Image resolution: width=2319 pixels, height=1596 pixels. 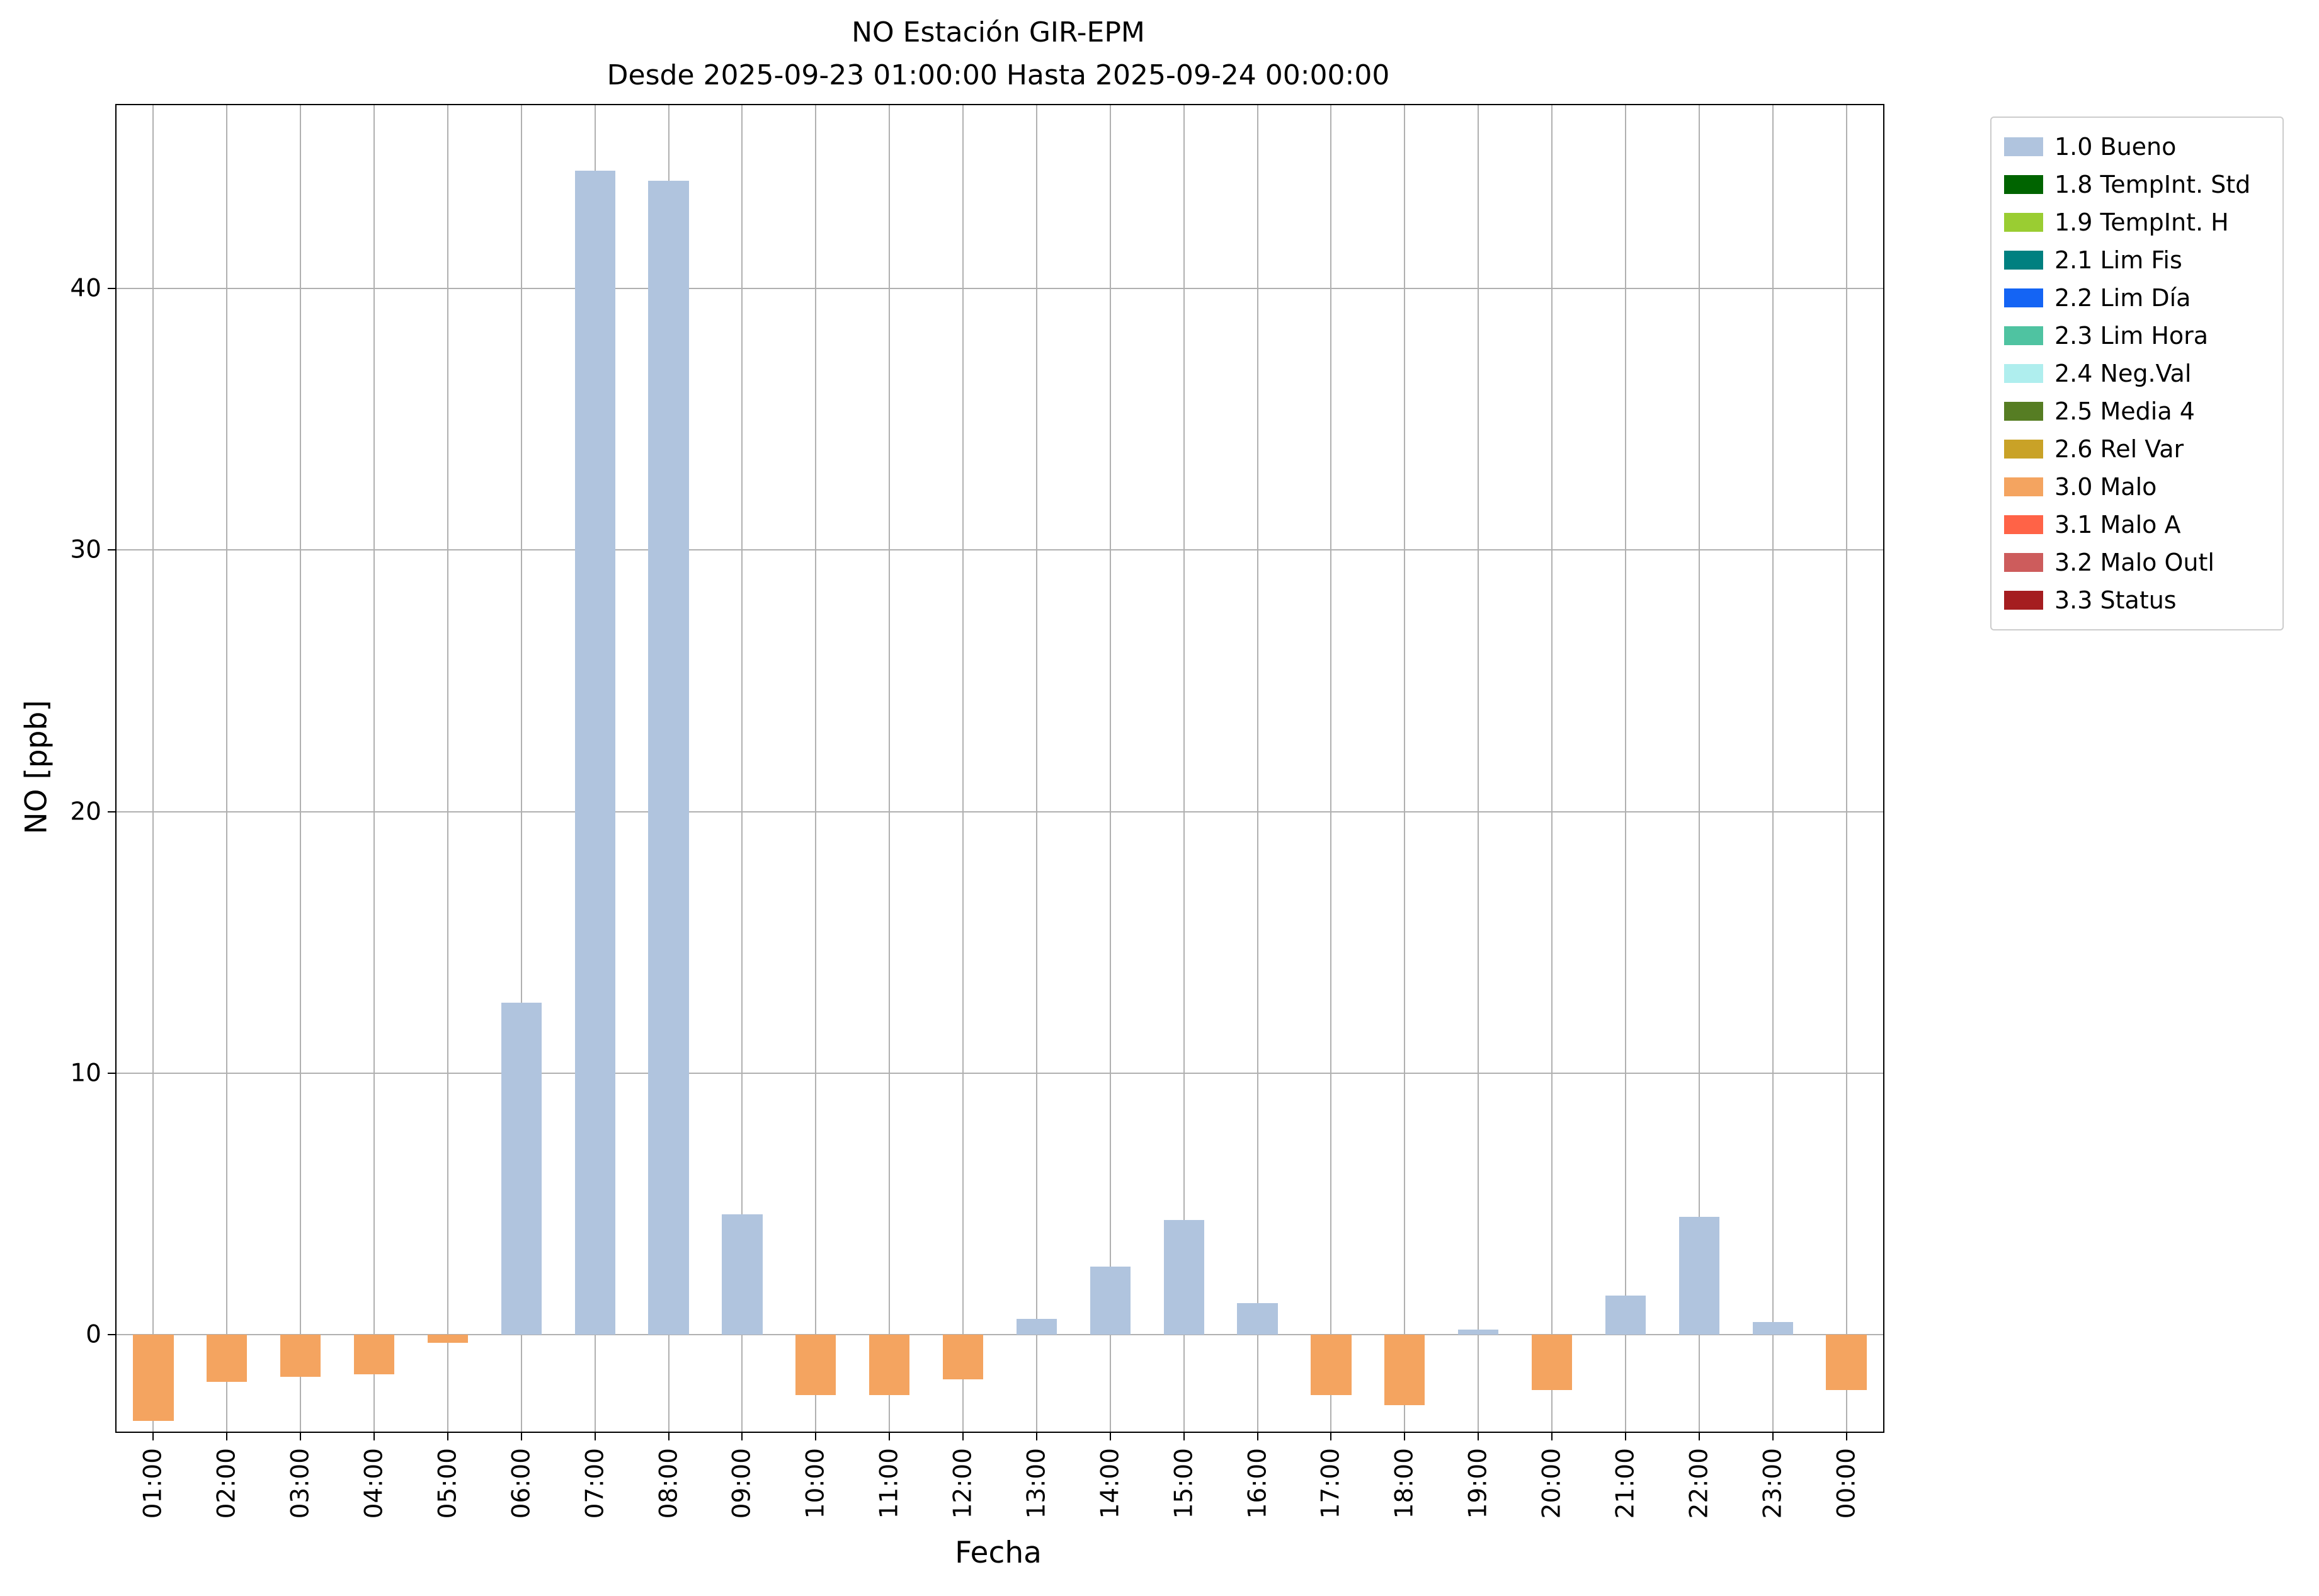 I want to click on bar-10:00, so click(x=815, y=1365).